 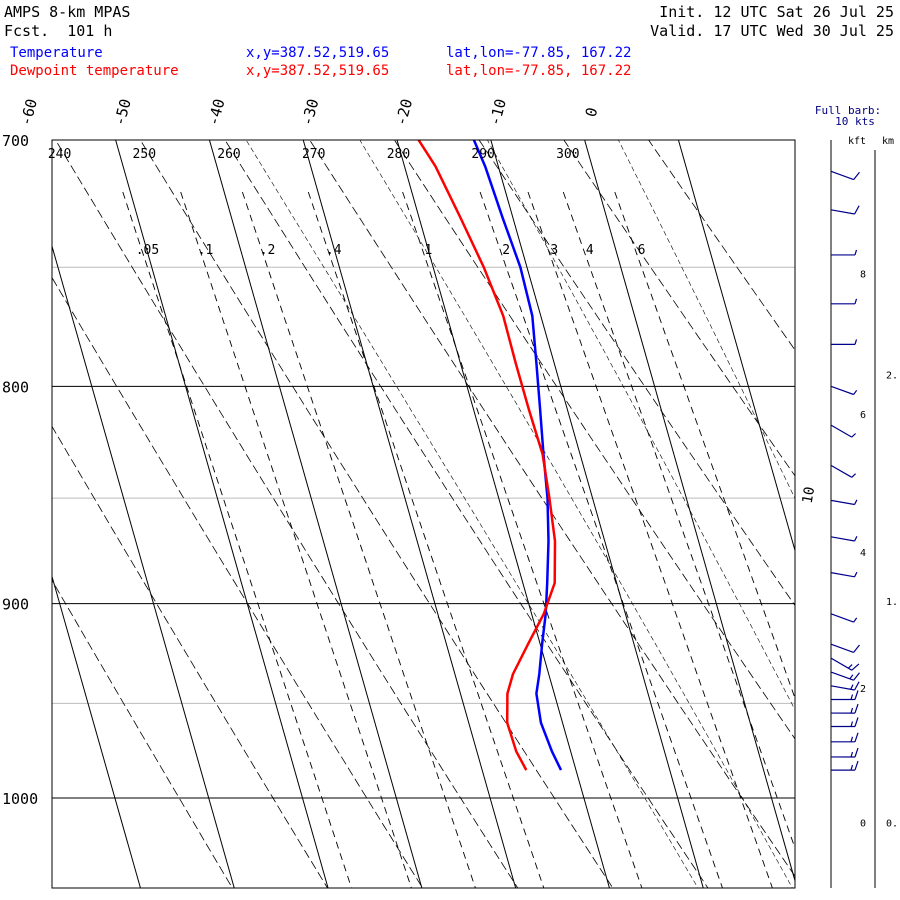 I want to click on km-axis-title: km, so click(x=888, y=141).